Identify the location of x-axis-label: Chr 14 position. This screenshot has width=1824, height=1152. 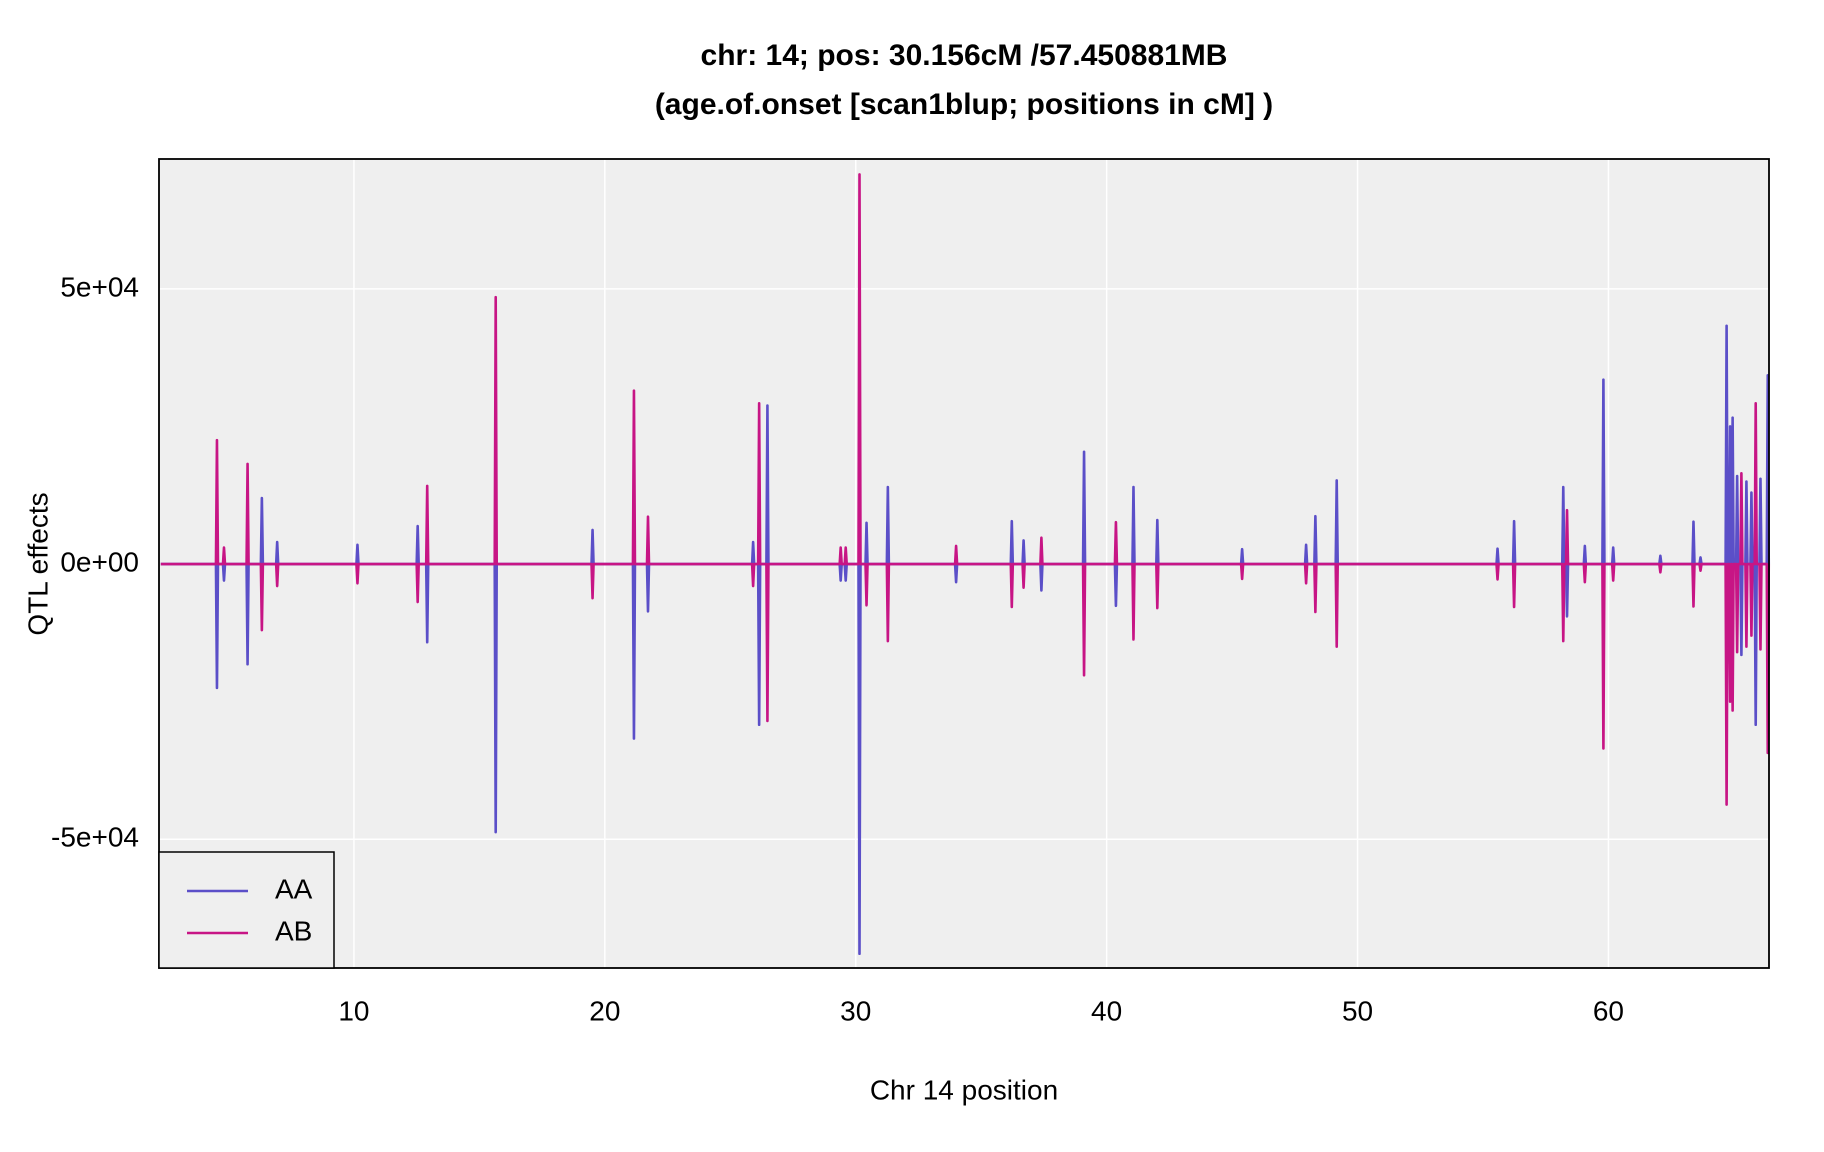
(964, 1089).